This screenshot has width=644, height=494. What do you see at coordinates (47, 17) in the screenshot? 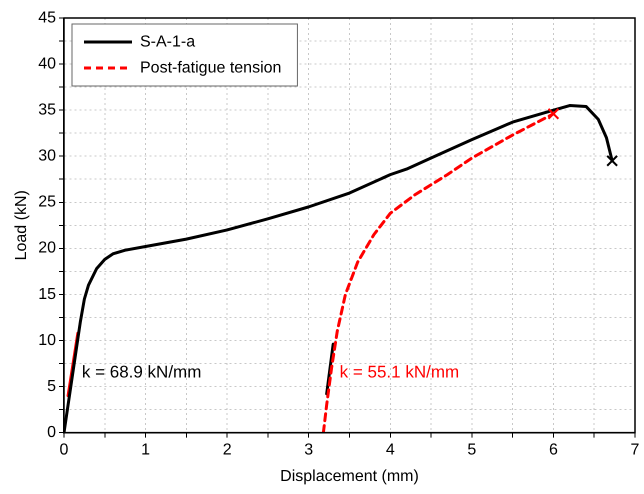
I see `y-tick-label: 45` at bounding box center [47, 17].